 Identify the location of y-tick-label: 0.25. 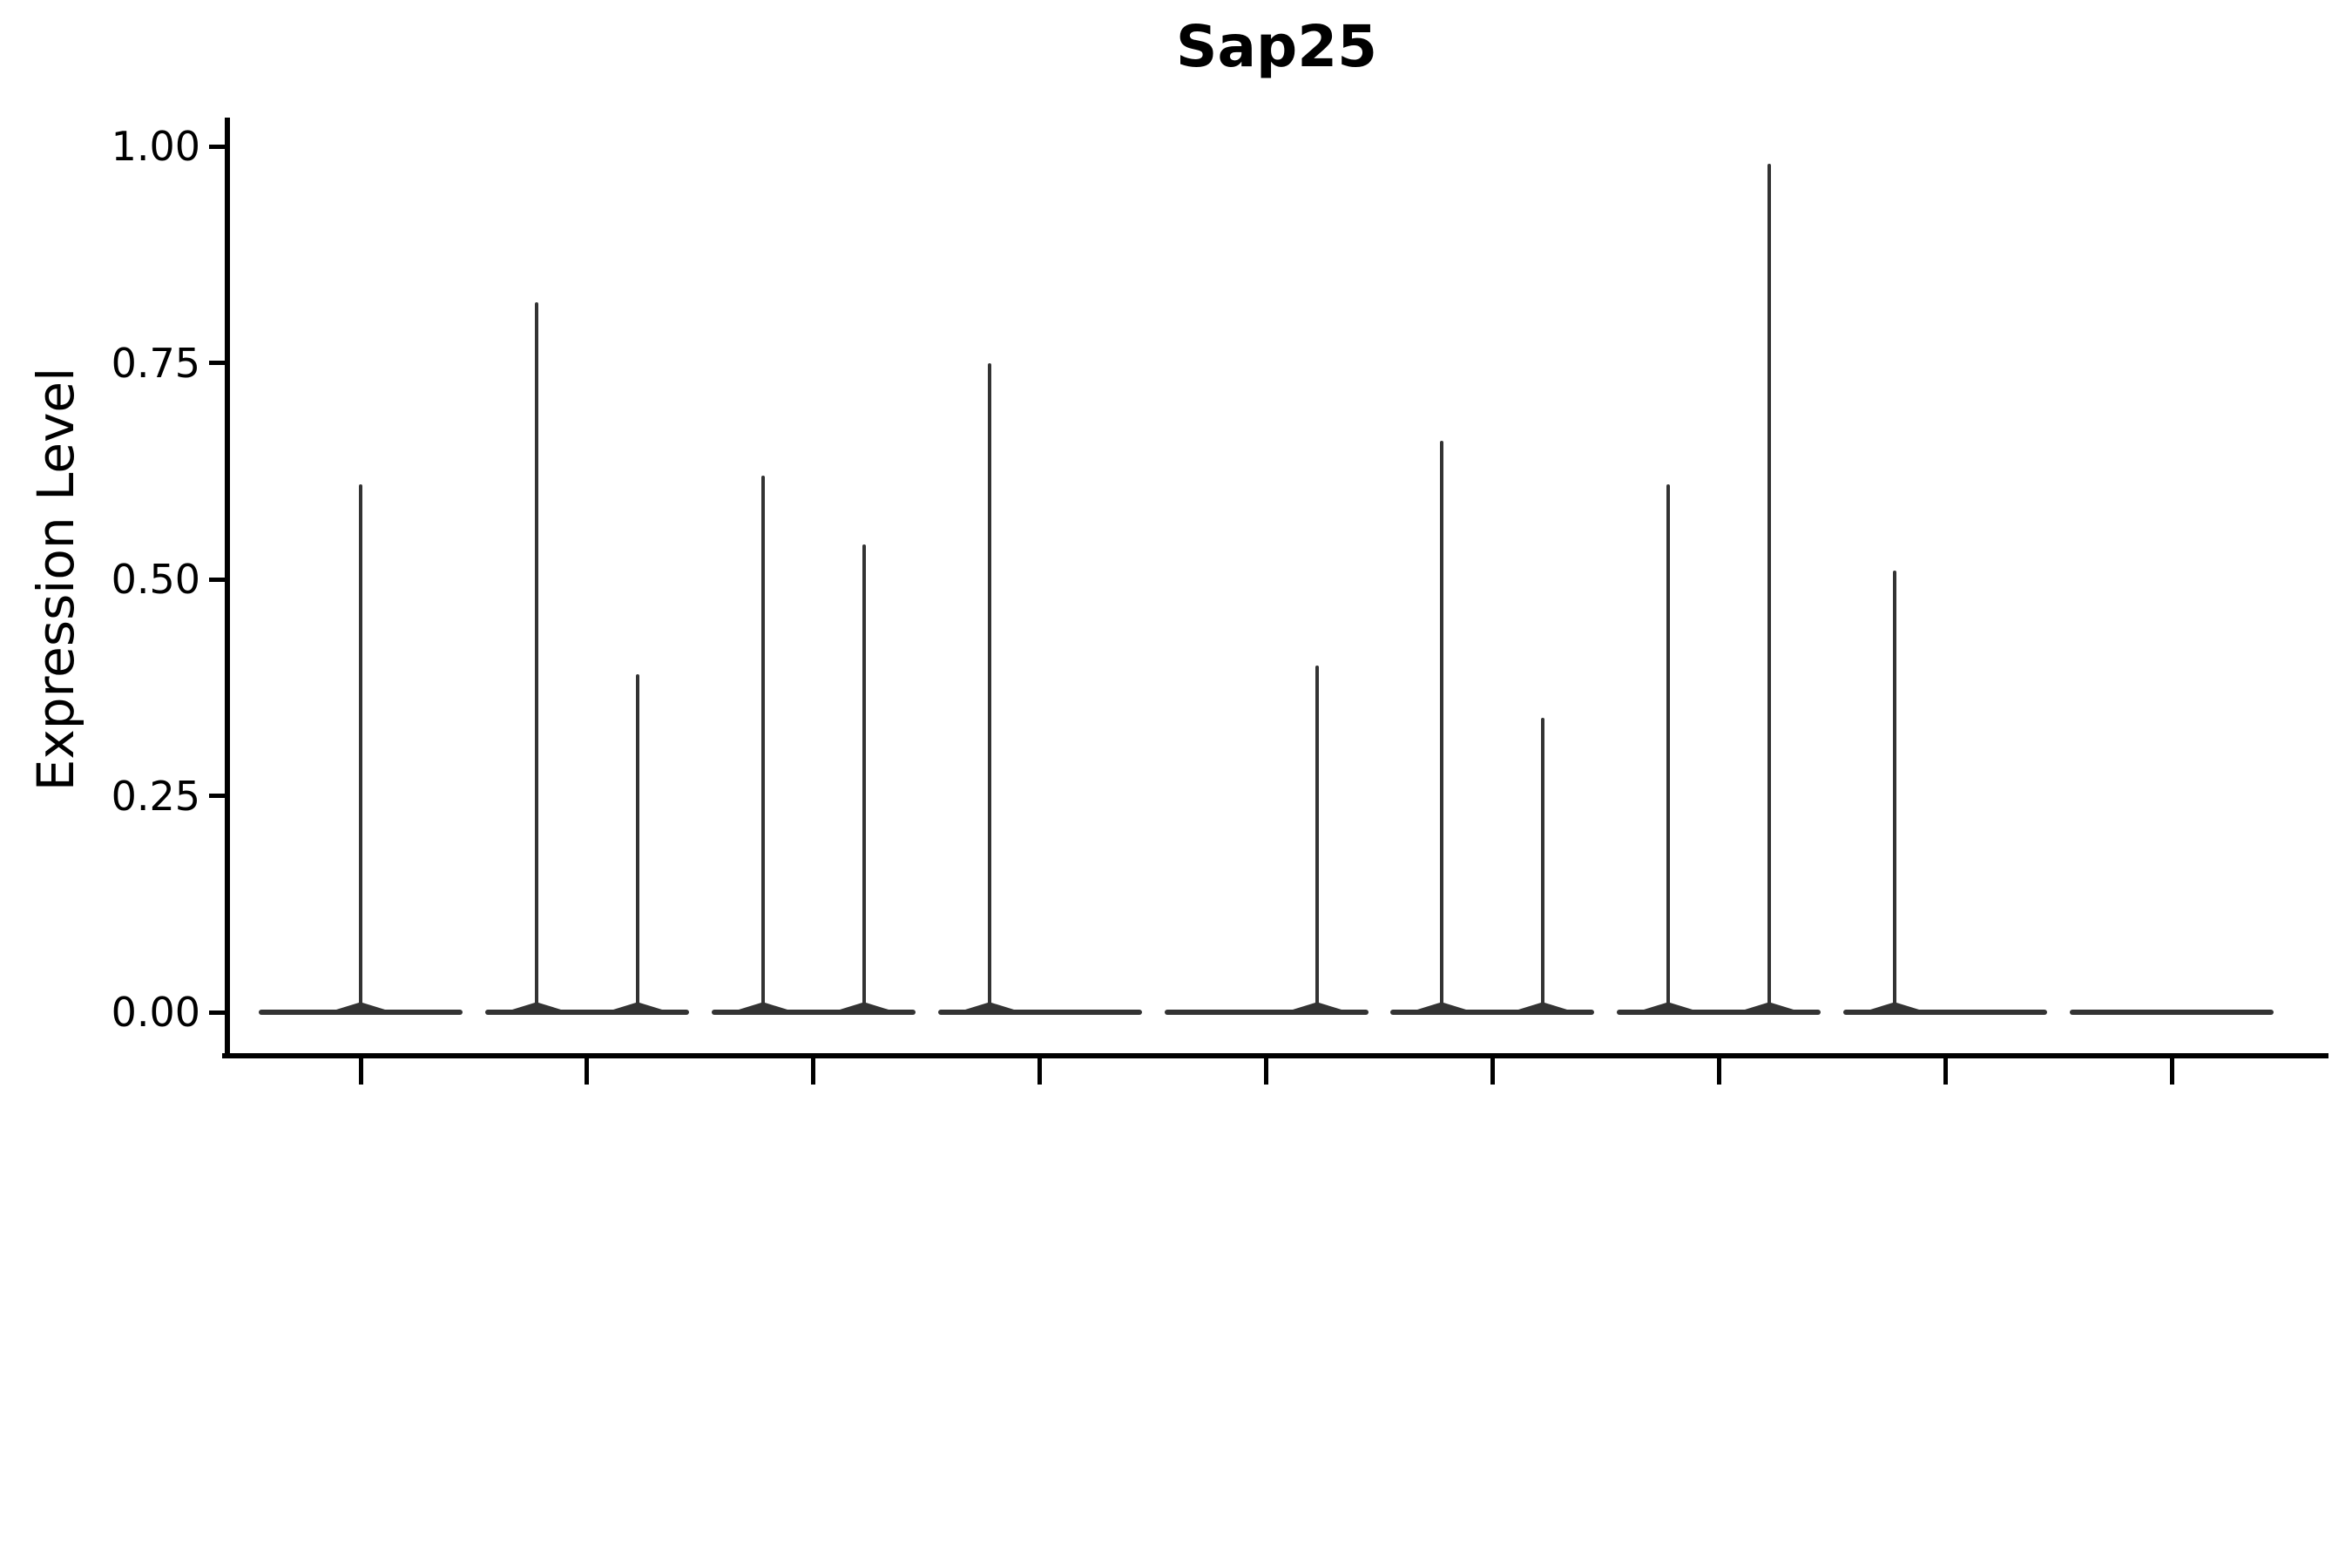
(155, 796).